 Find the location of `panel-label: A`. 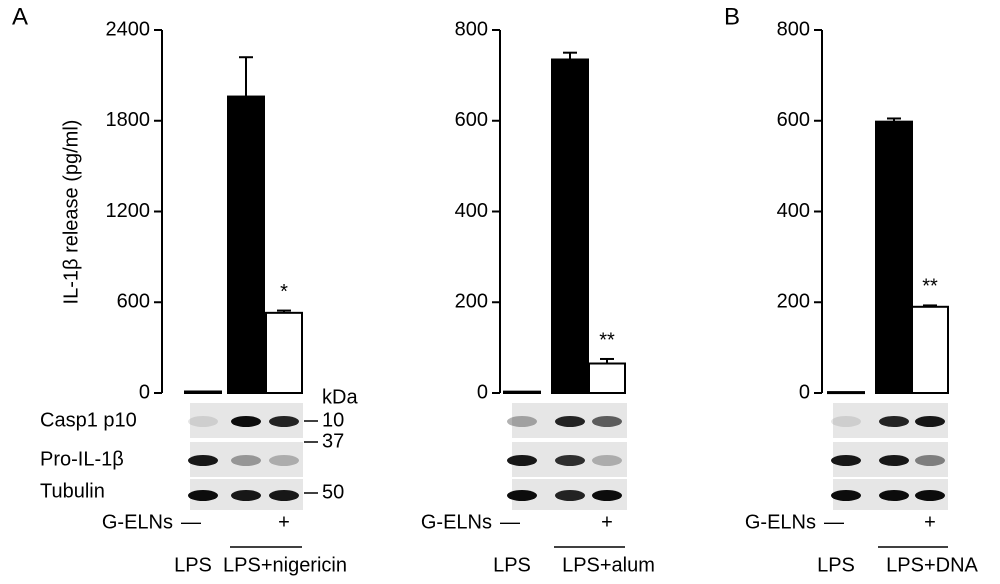

panel-label: A is located at coordinates (20, 16).